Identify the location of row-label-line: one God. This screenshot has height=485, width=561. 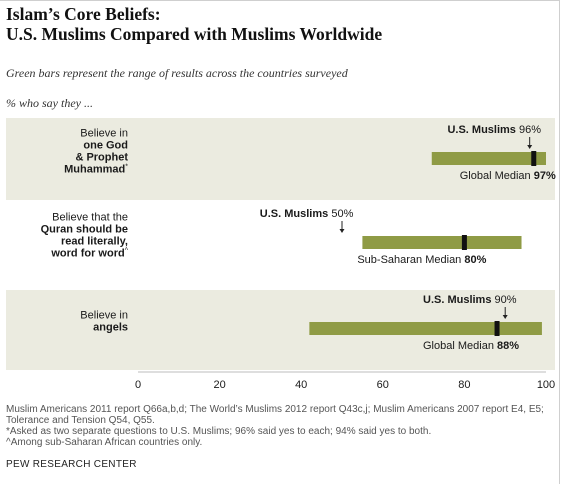
(105, 146).